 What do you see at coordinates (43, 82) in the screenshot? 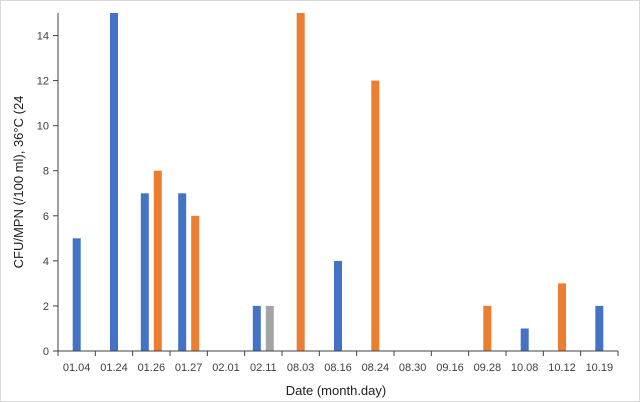
I see `y-tick-label: 12` at bounding box center [43, 82].